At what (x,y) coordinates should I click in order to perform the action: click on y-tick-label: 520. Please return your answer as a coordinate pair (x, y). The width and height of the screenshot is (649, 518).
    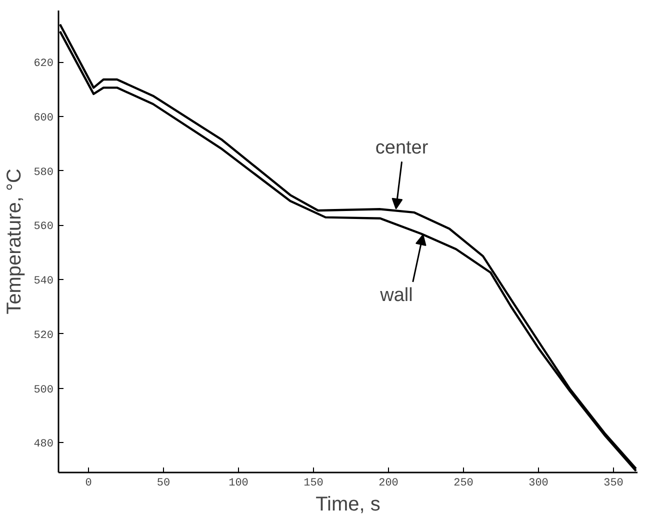
    Looking at the image, I should click on (44, 336).